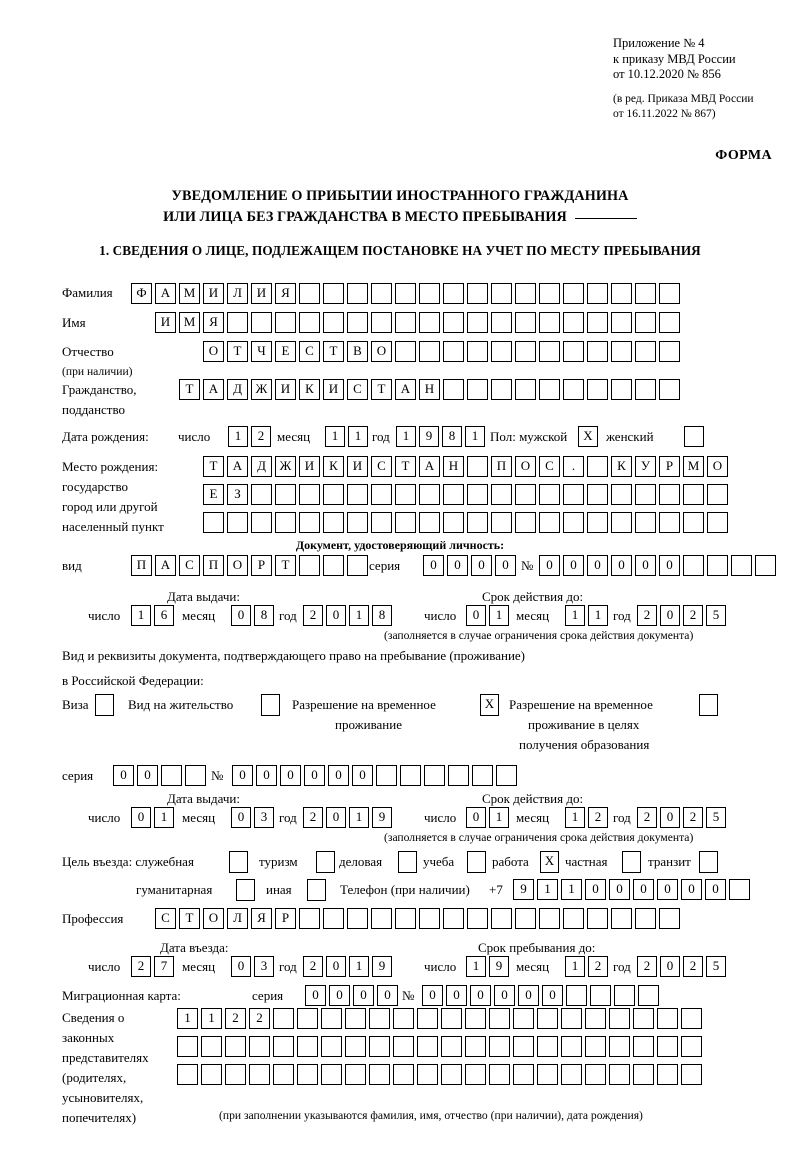 This screenshot has height=1163, width=800. What do you see at coordinates (264, 615) in the screenshot?
I see `doc-issue-month-2: 8` at bounding box center [264, 615].